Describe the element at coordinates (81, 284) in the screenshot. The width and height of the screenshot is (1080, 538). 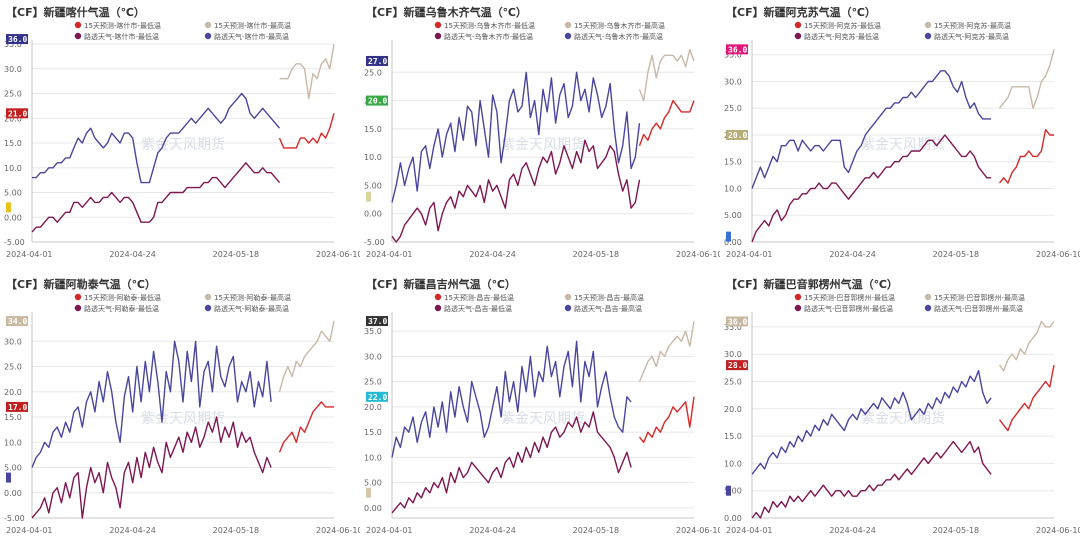
I see `chart-title: 【CF】新疆阿勒泰气温（℃）` at that location.